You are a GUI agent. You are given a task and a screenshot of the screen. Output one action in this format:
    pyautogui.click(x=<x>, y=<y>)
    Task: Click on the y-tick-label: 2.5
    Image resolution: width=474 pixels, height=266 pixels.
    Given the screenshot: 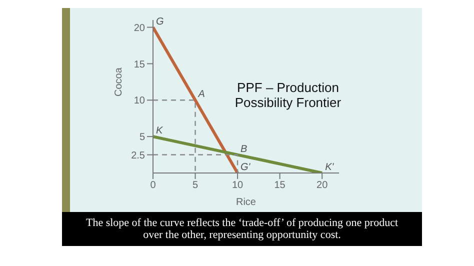 What is the action you would take?
    pyautogui.click(x=138, y=156)
    